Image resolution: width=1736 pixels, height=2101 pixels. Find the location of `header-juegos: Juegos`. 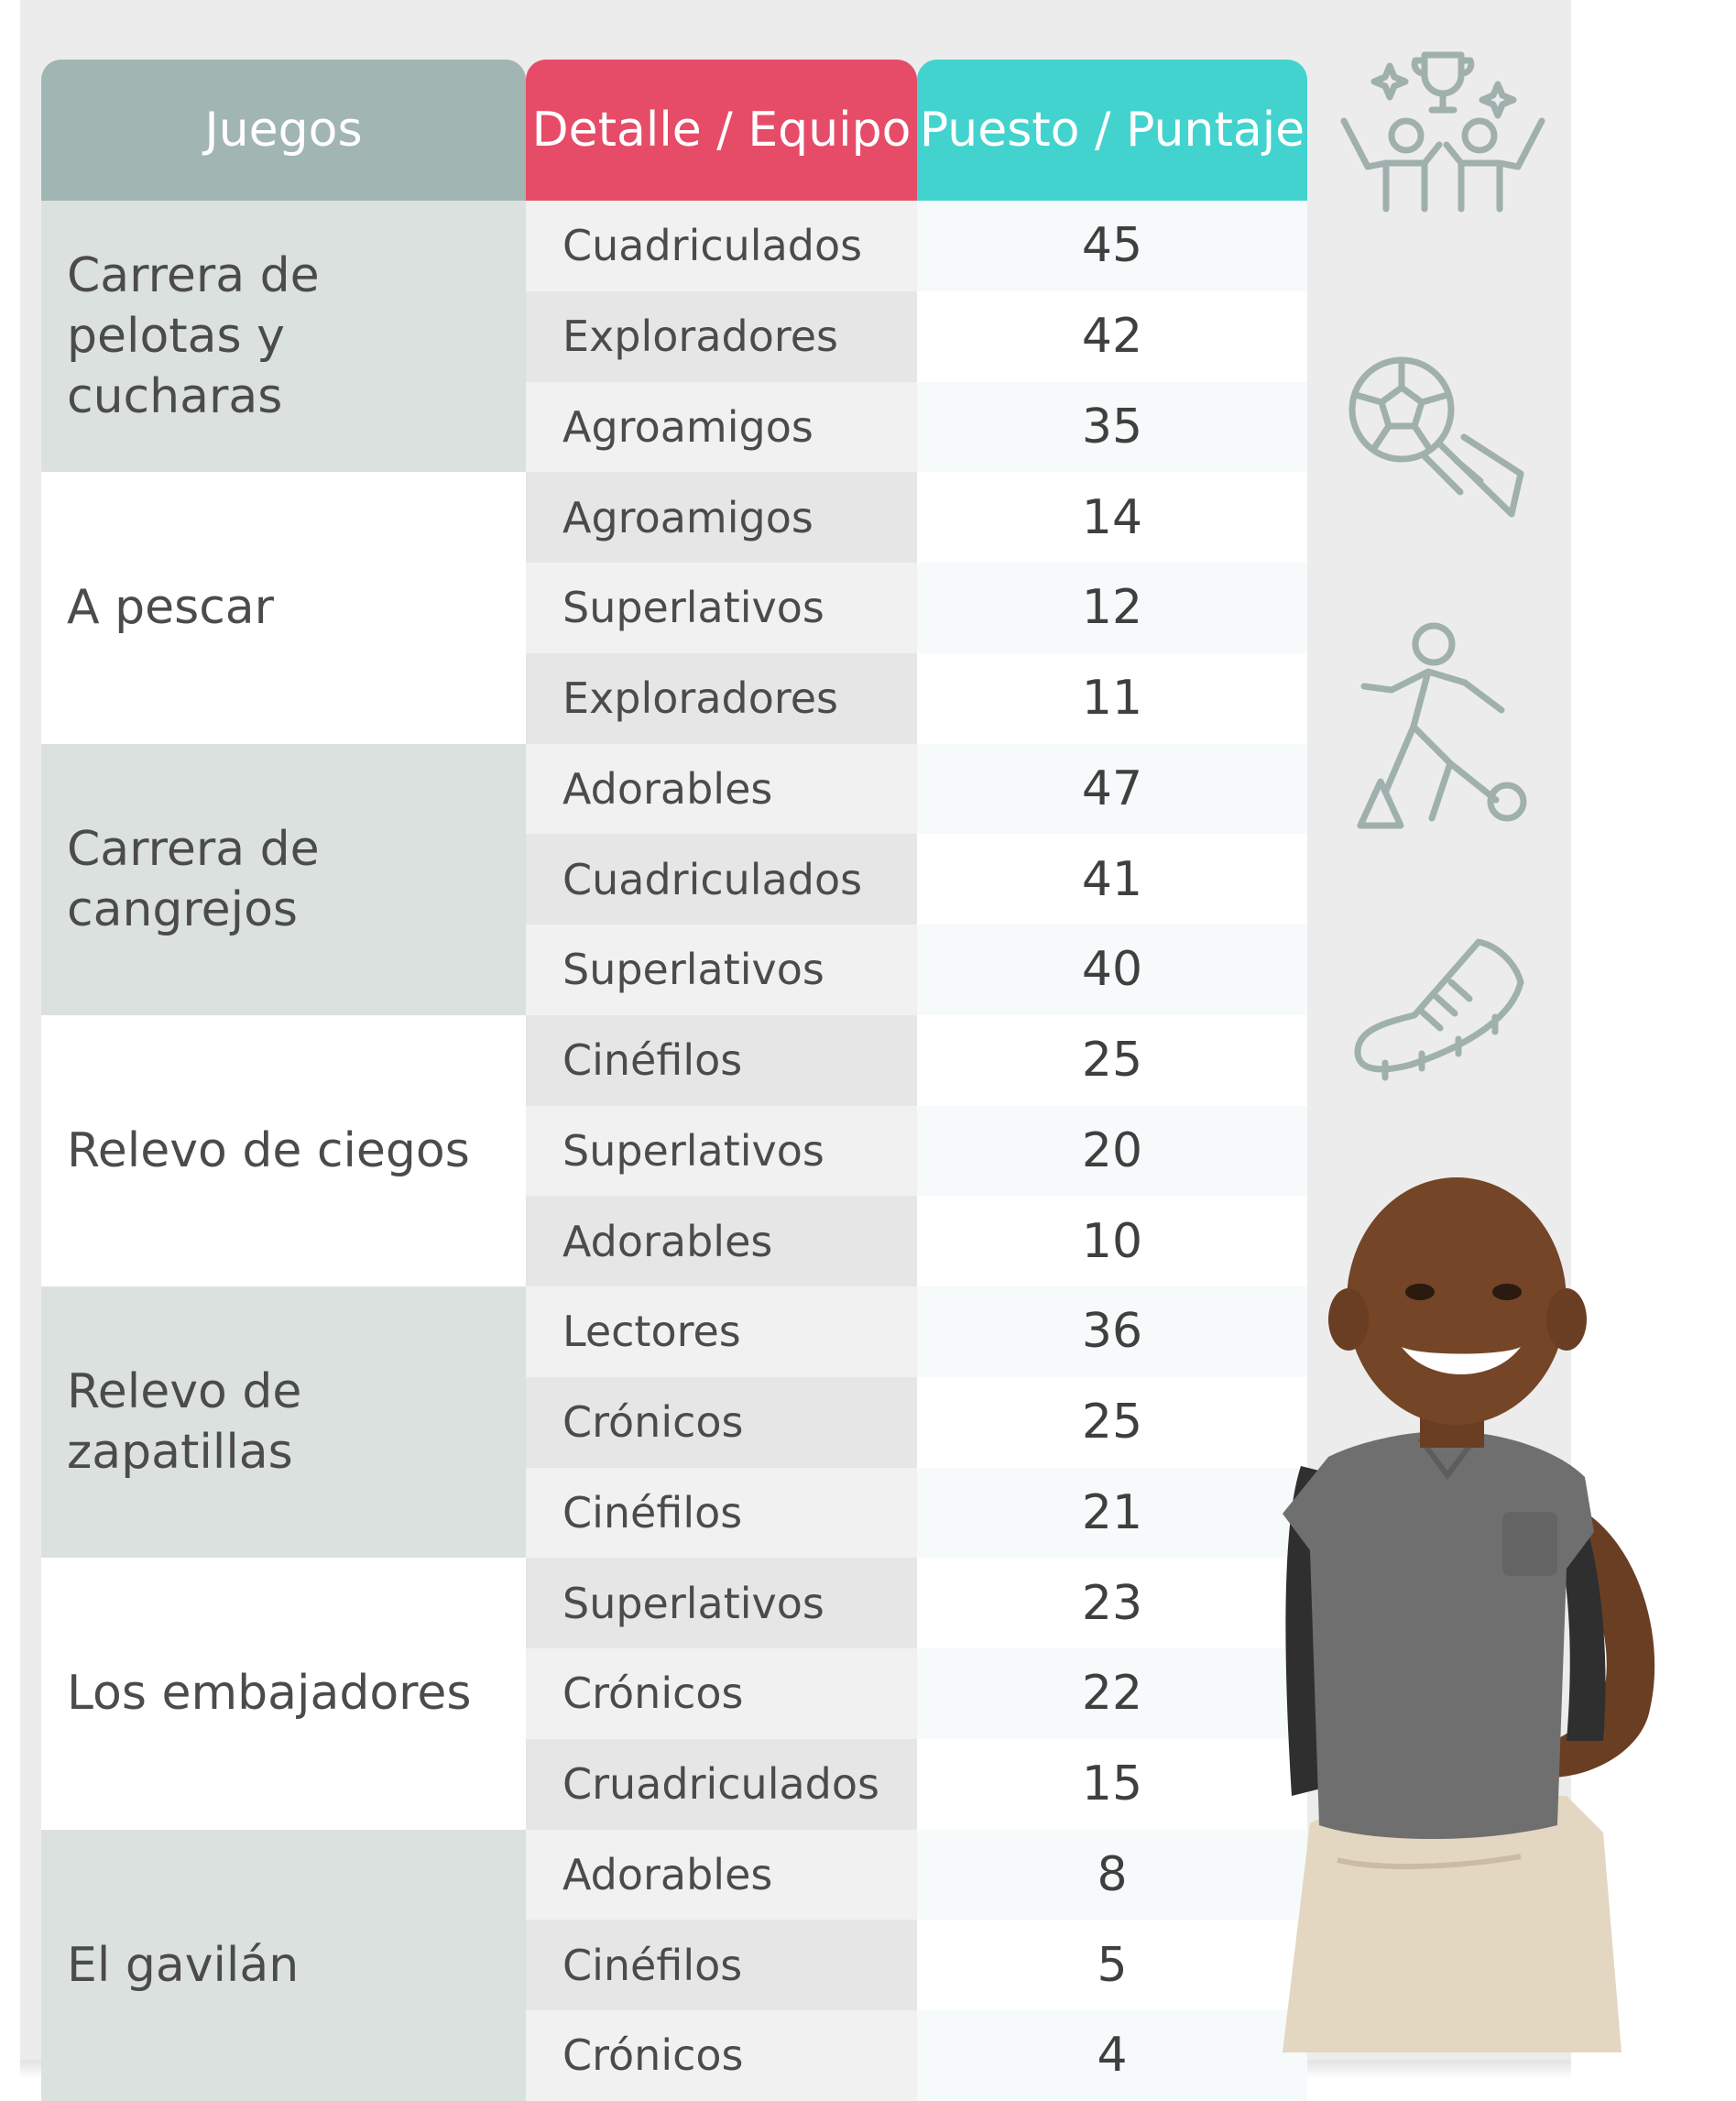

header-juegos: Juegos is located at coordinates (284, 130).